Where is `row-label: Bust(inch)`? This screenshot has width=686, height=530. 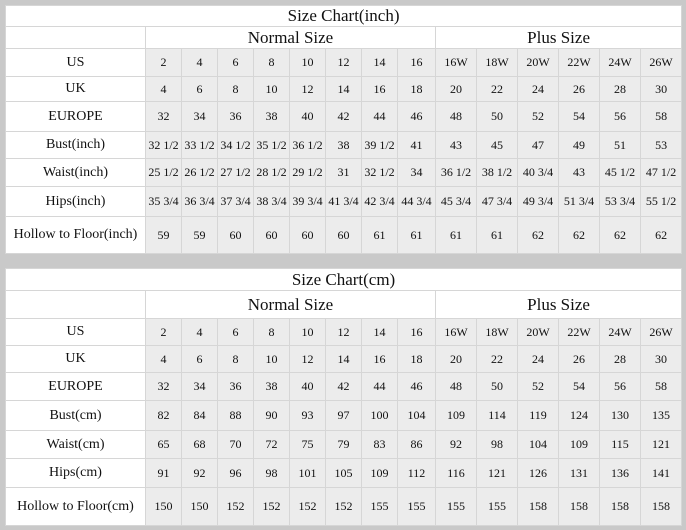
row-label: Bust(inch) is located at coordinates (75, 145).